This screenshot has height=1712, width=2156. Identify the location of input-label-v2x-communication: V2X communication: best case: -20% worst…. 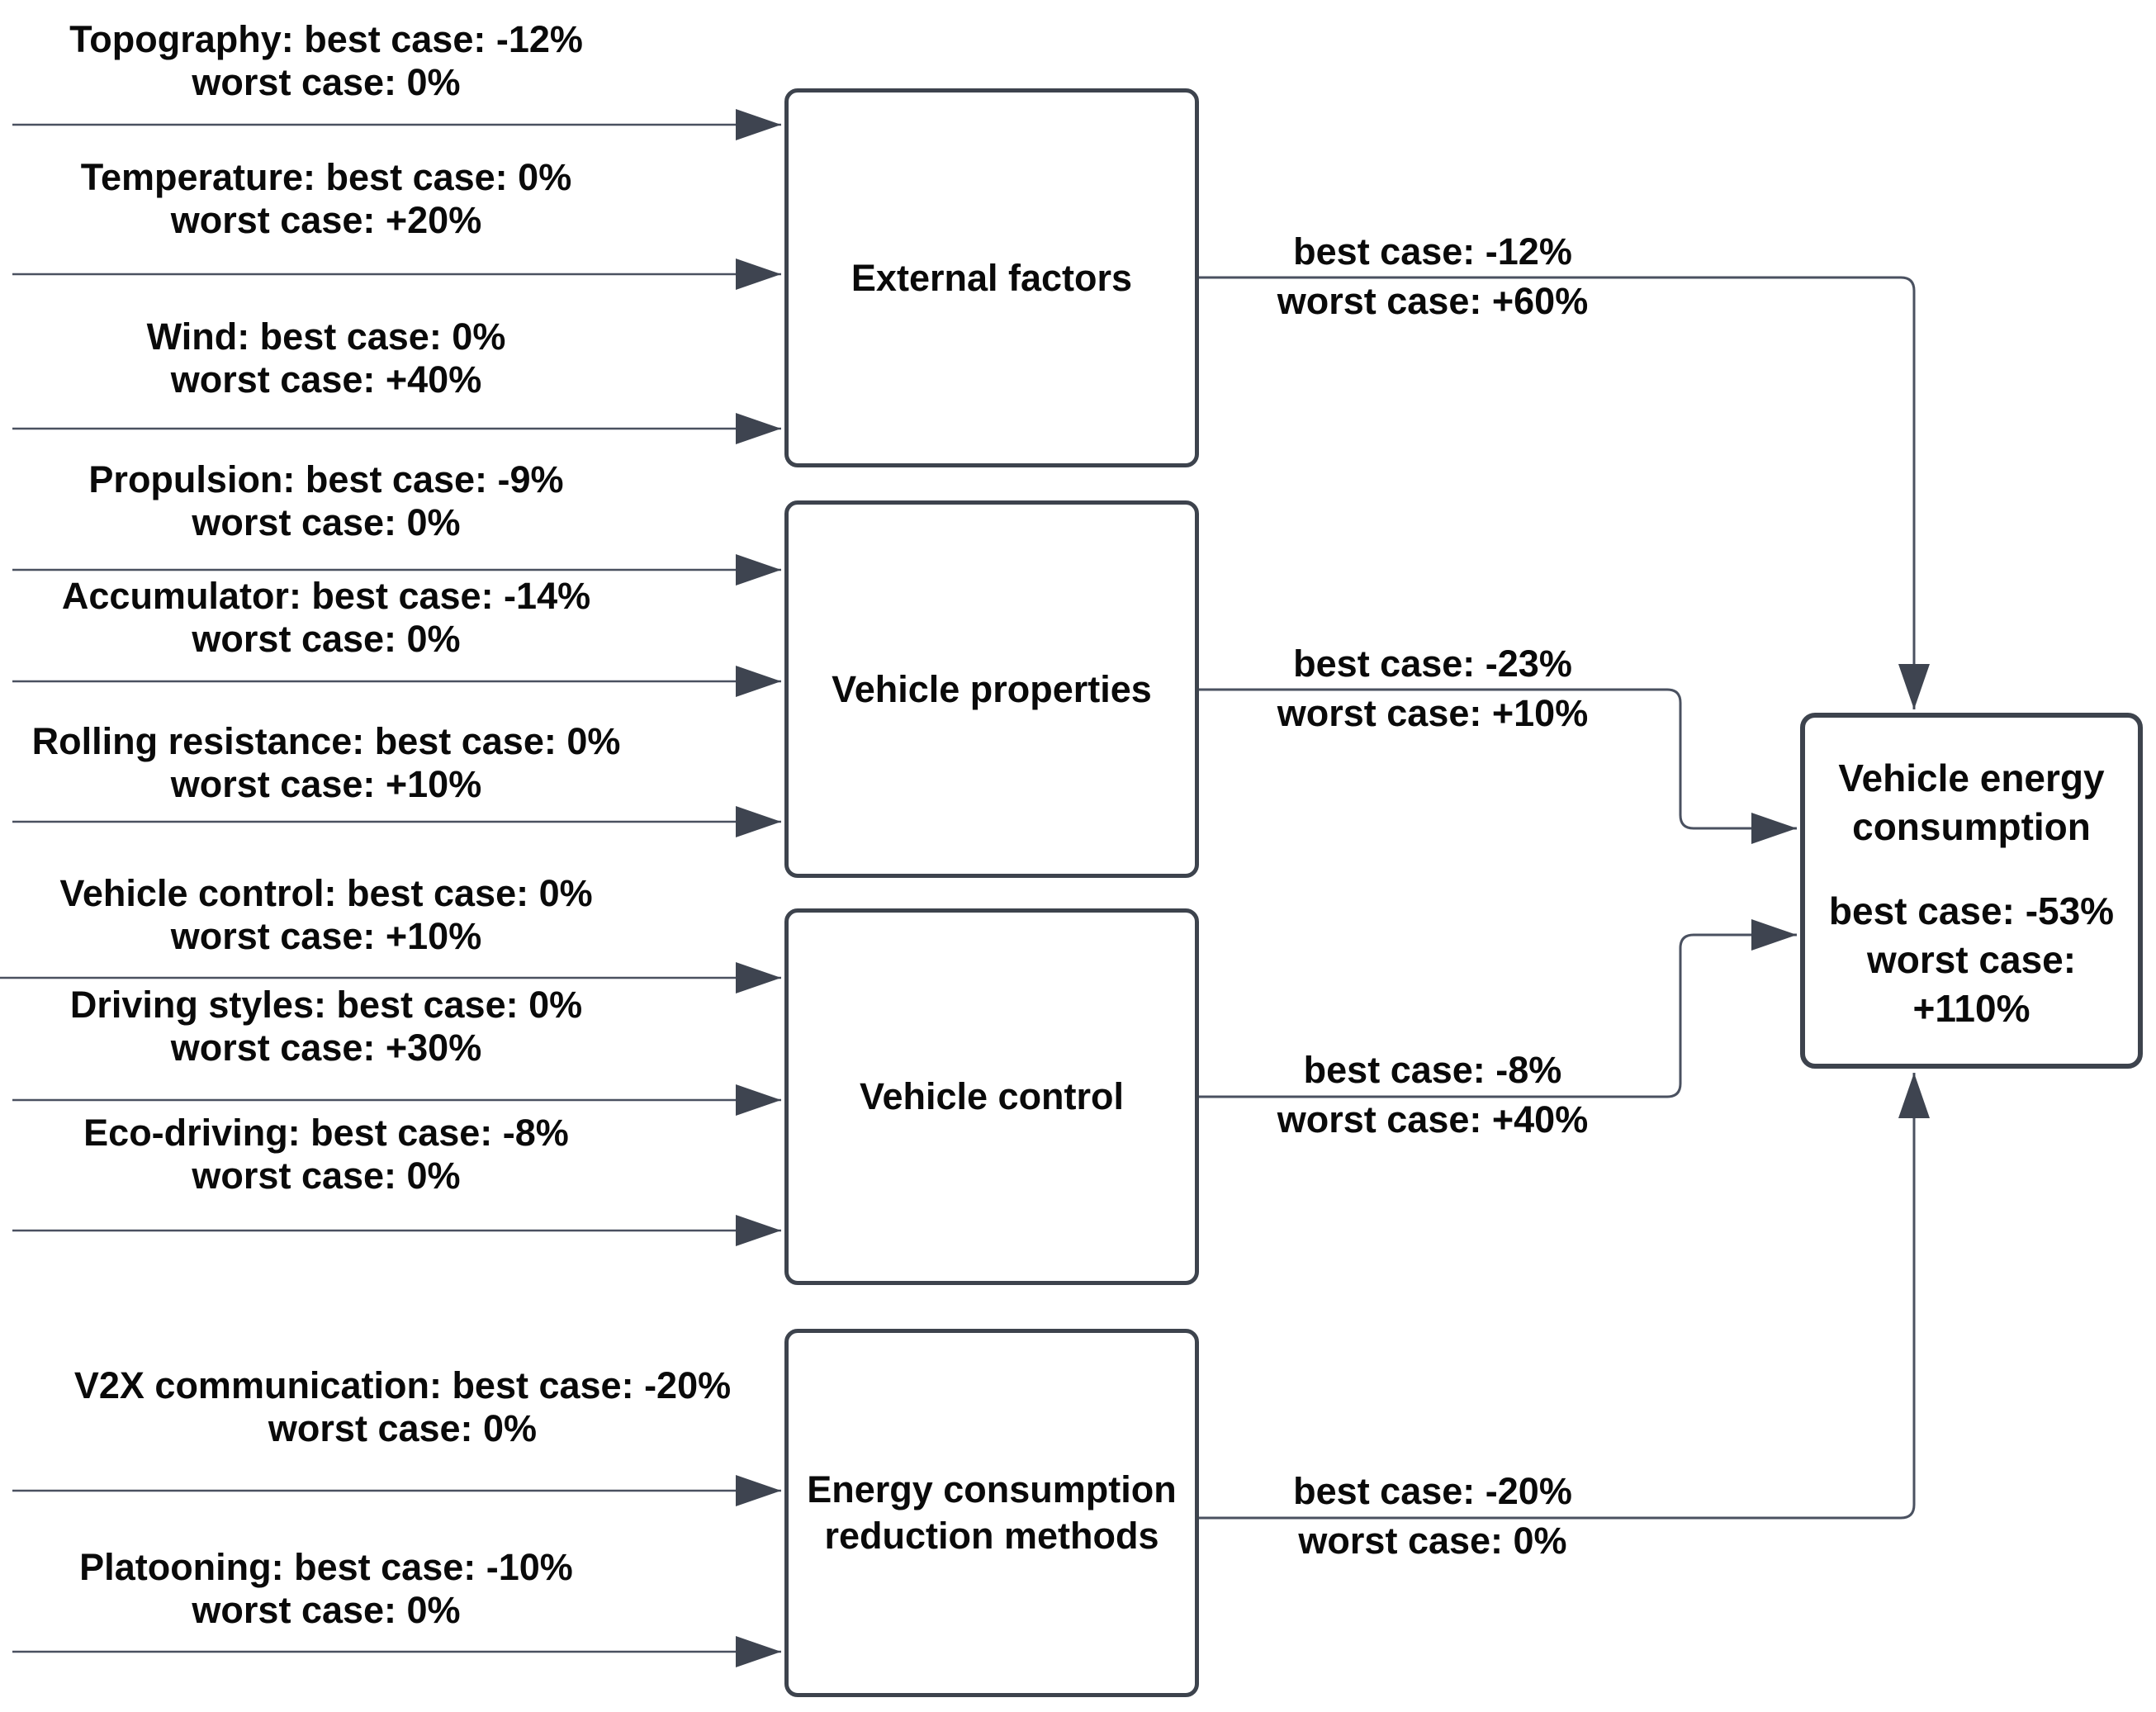
(403, 1407).